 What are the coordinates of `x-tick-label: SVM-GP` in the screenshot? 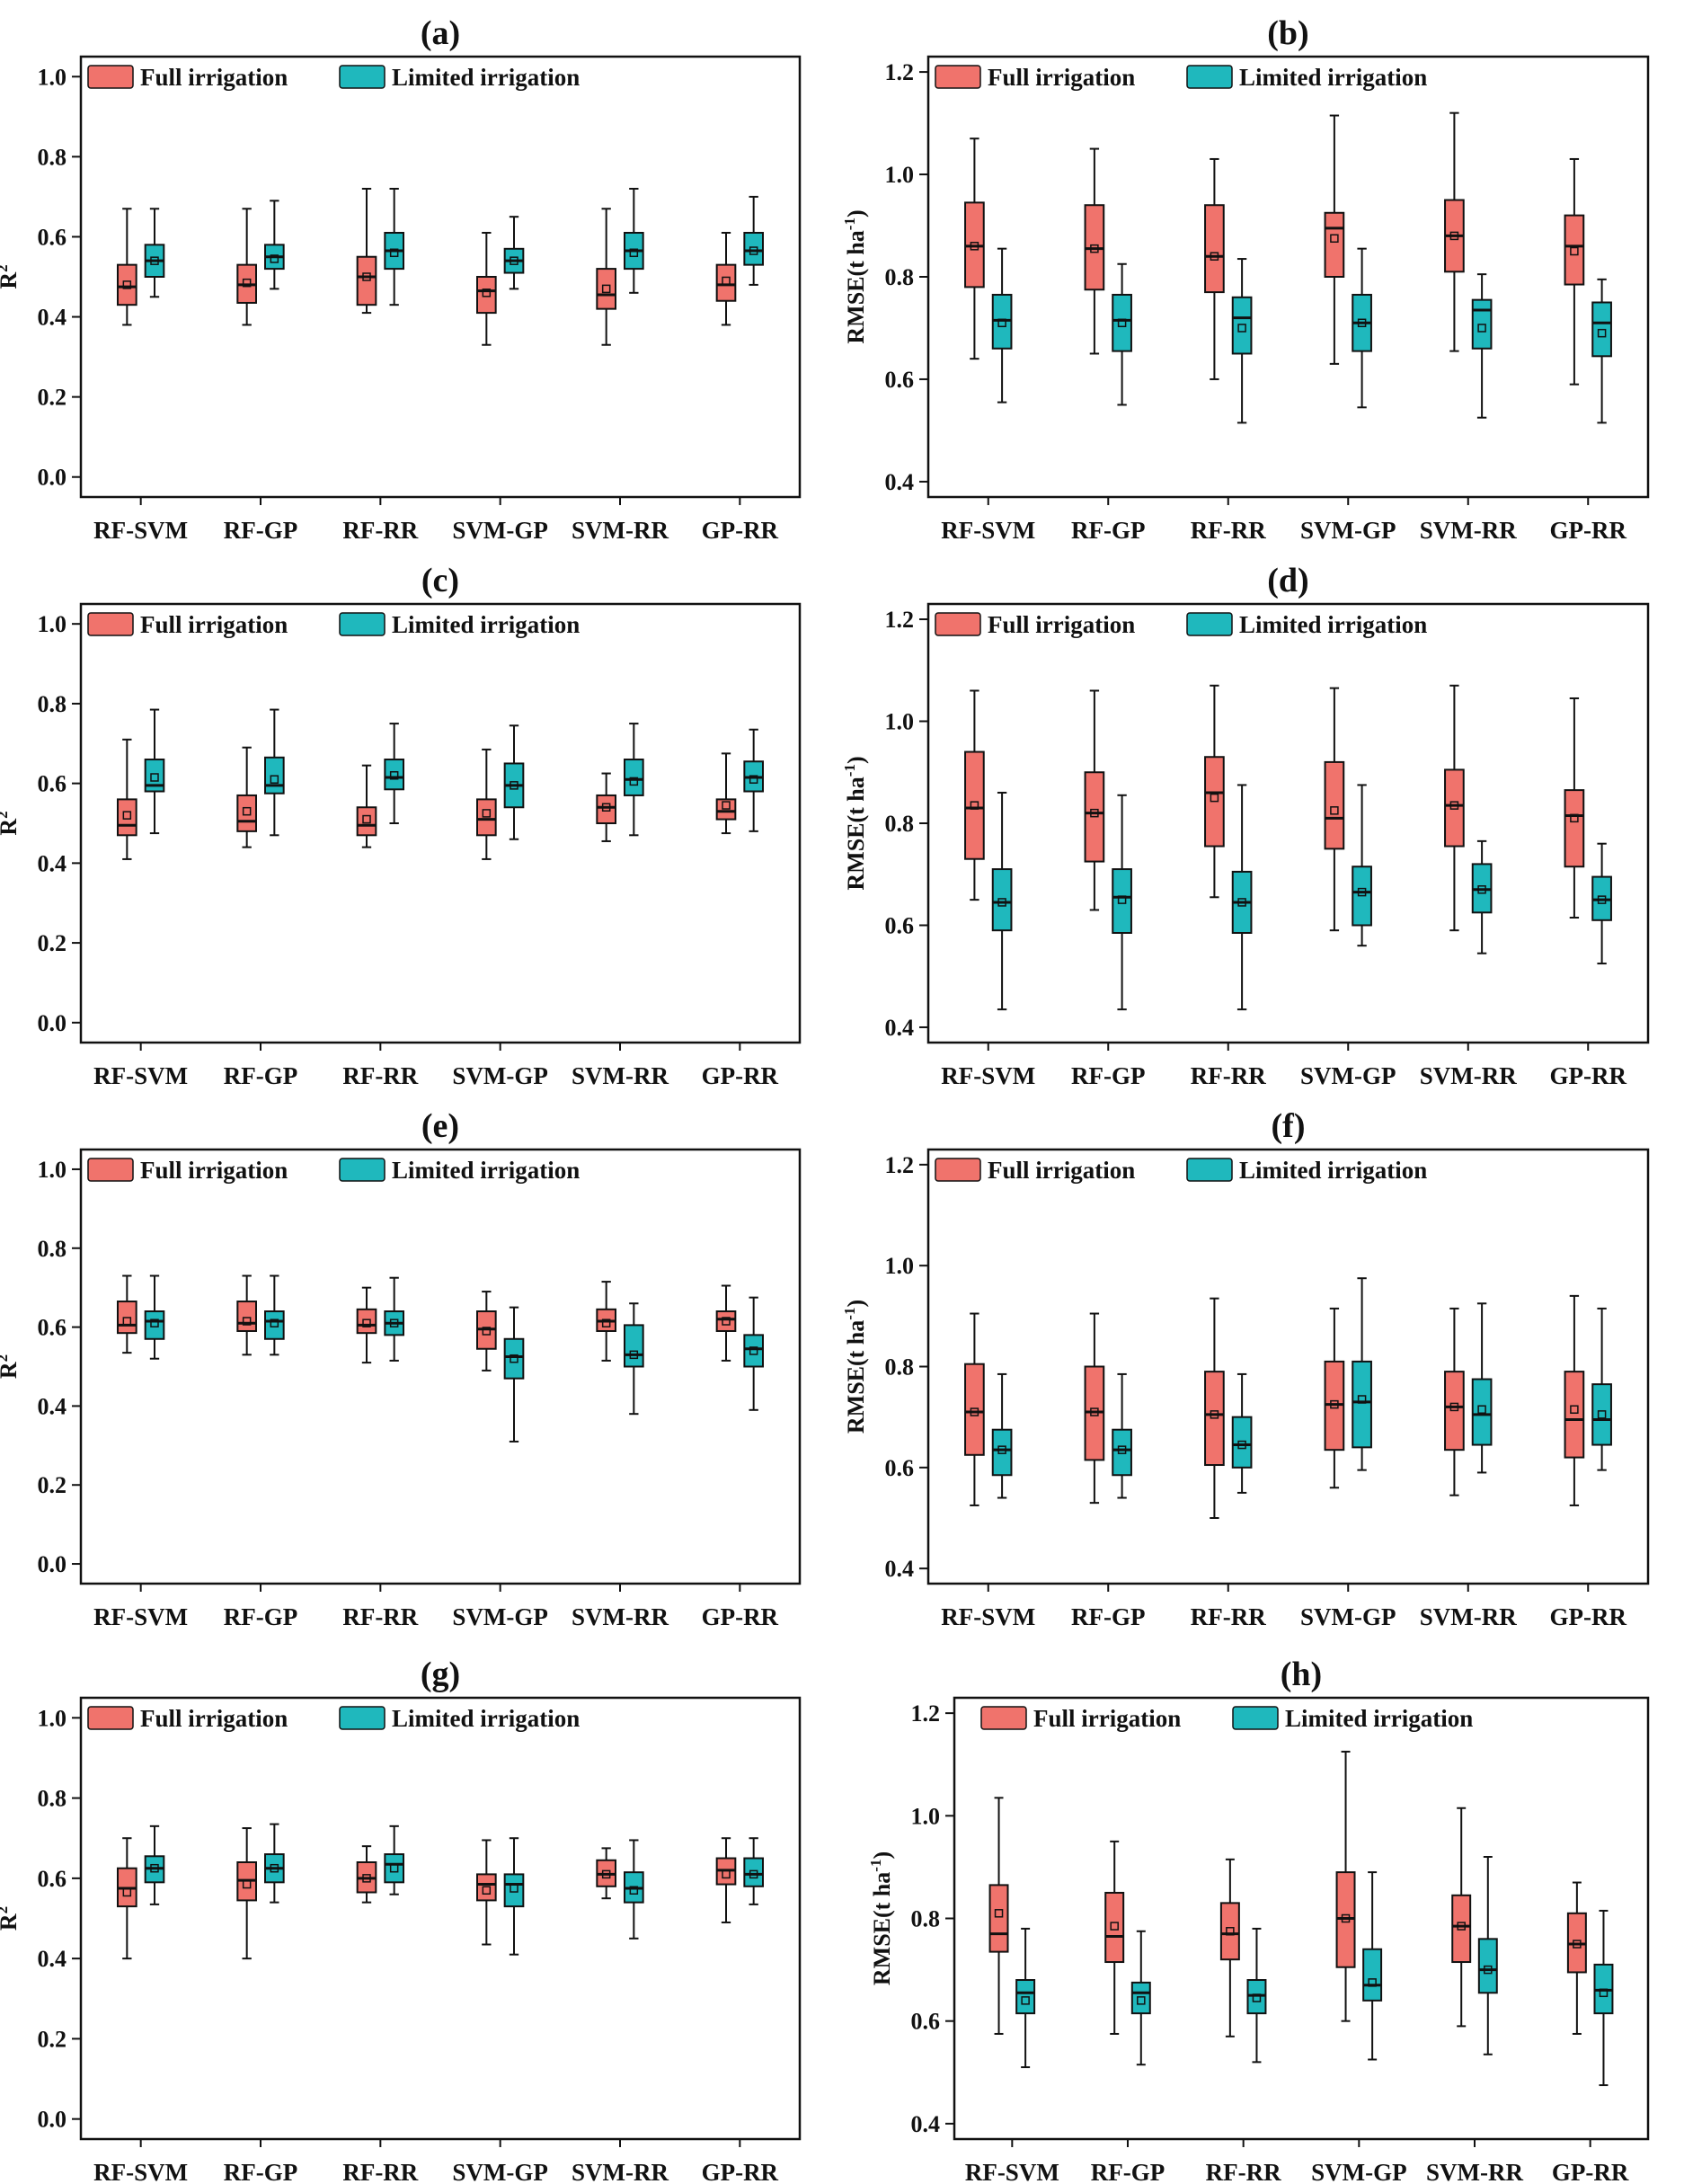 It's located at (500, 1616).